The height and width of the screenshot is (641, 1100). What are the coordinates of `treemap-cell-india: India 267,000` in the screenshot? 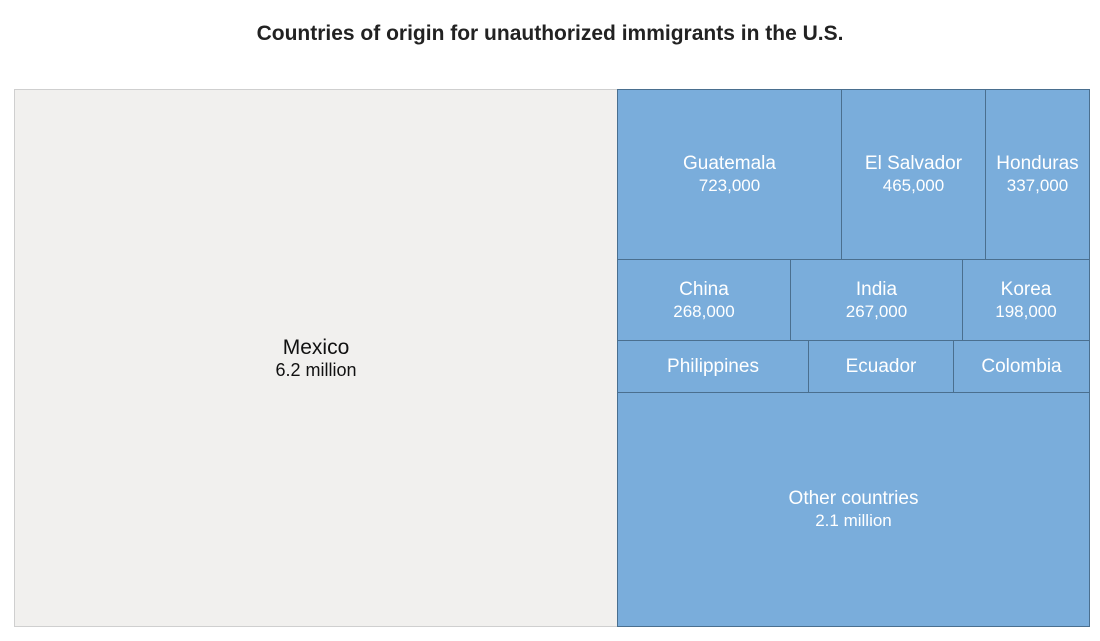 It's located at (876, 300).